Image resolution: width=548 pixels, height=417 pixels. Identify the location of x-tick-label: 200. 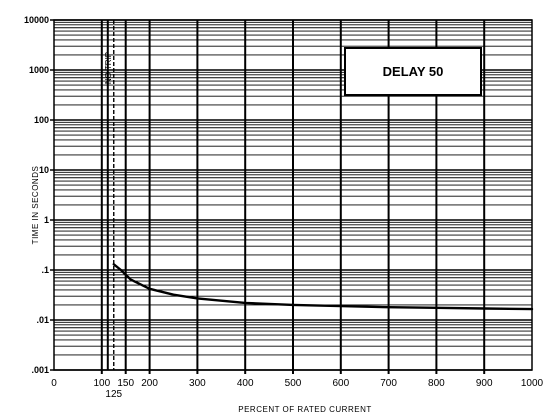
(149, 383).